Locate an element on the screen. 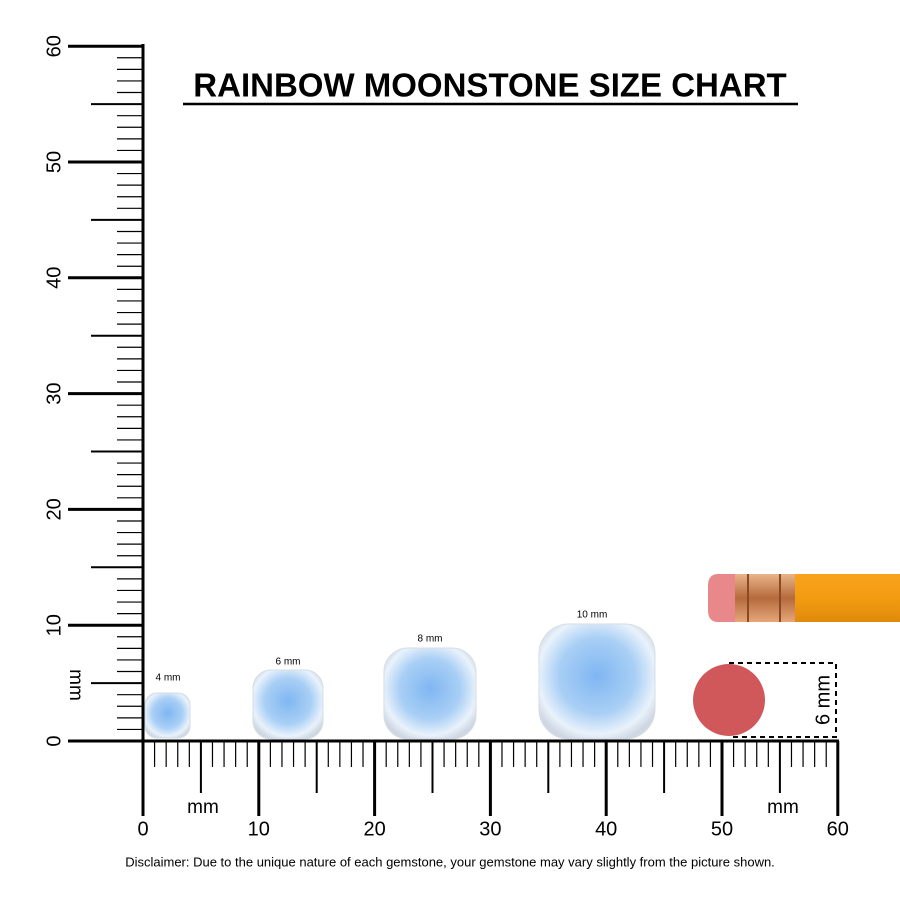 This screenshot has width=900, height=905. gem-label: 4 mm is located at coordinates (168, 678).